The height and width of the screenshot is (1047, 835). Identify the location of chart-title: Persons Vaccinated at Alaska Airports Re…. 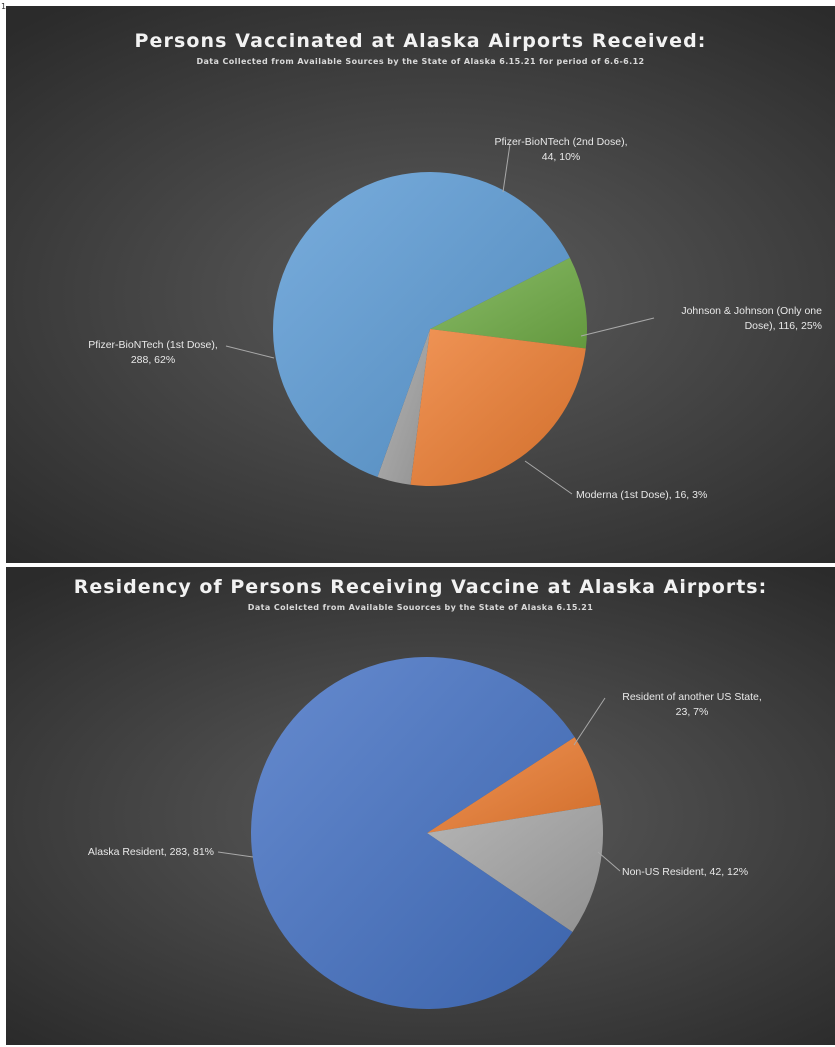
(420, 41).